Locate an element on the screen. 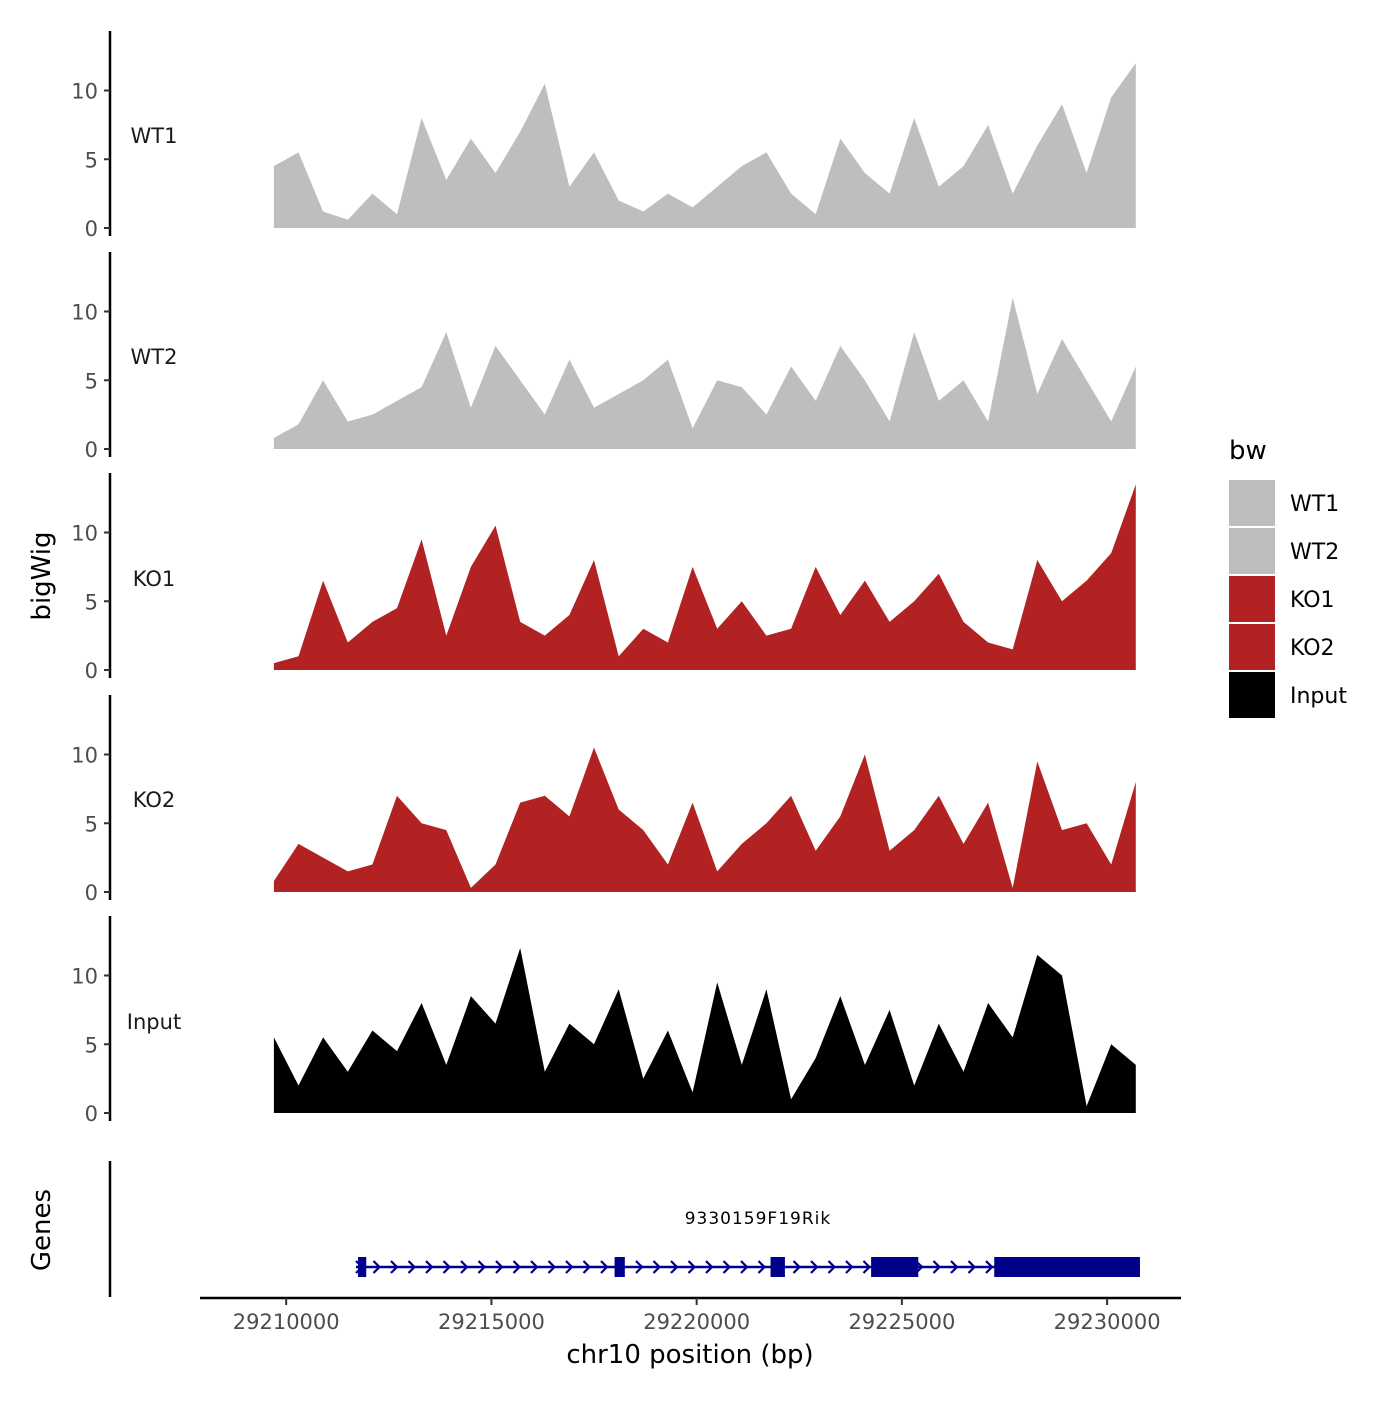 Image resolution: width=1400 pixels, height=1404 pixels. x-tick-label: 29215000 is located at coordinates (491, 1322).